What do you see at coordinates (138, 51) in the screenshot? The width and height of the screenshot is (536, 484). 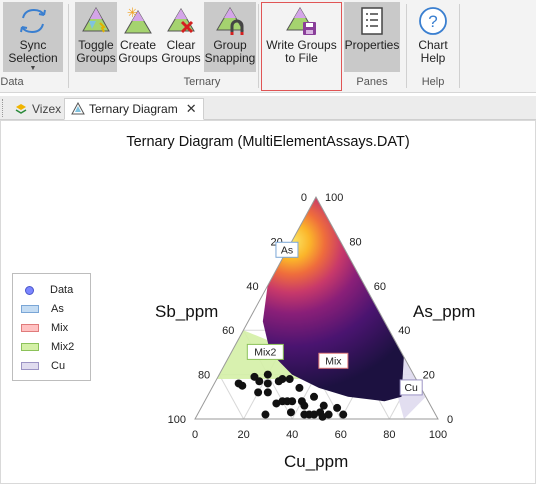 I see `create-groups-label: Create Groups` at bounding box center [138, 51].